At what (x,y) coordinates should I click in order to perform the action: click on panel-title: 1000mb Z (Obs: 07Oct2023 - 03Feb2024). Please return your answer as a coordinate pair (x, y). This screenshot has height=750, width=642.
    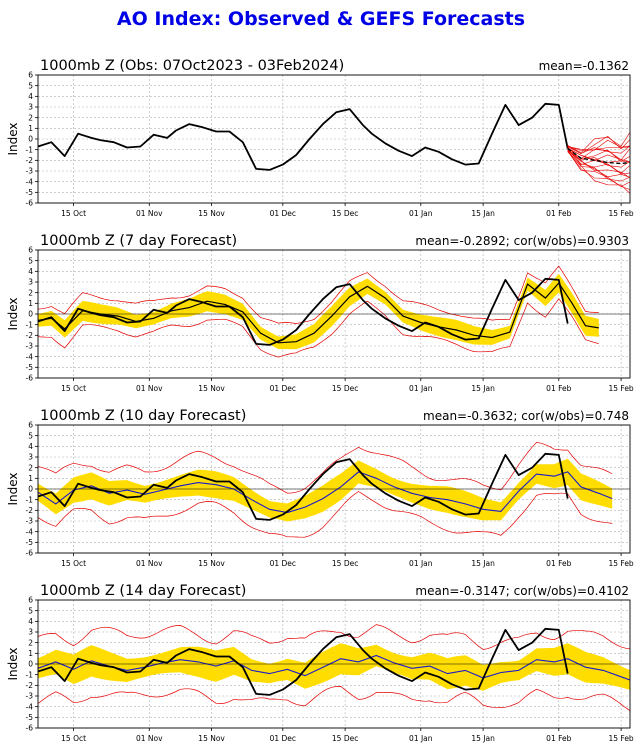
    Looking at the image, I should click on (192, 66).